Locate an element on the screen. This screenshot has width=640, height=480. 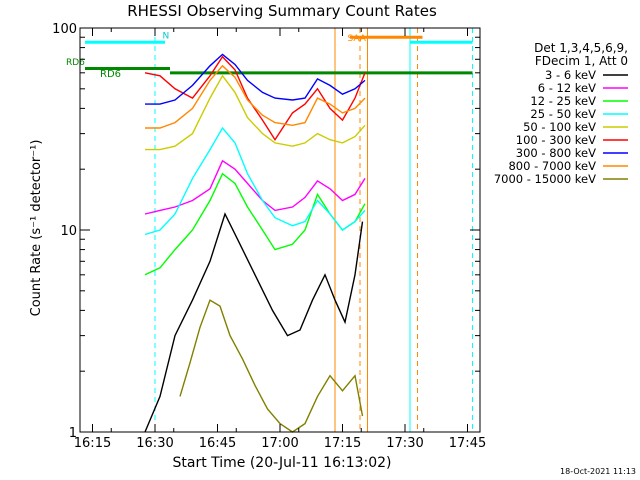
legend-label-7: 800 - 7000 keV is located at coordinates (552, 166).